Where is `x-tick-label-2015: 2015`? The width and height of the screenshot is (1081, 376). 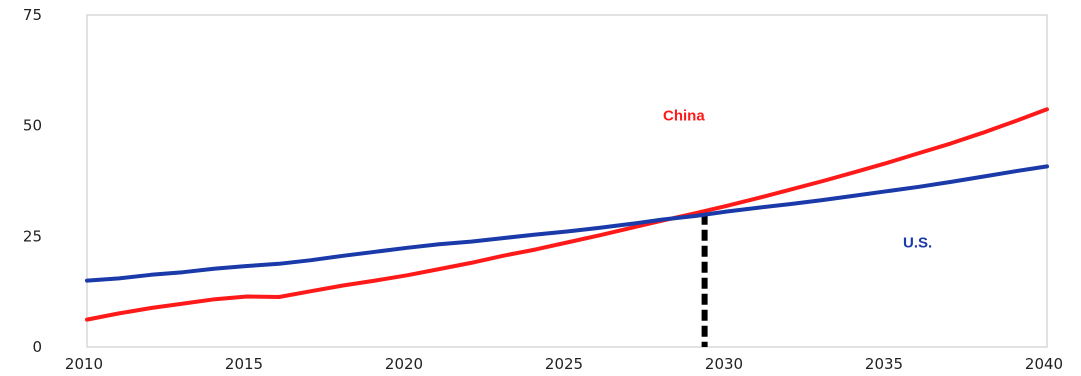
x-tick-label-2015: 2015 is located at coordinates (244, 364).